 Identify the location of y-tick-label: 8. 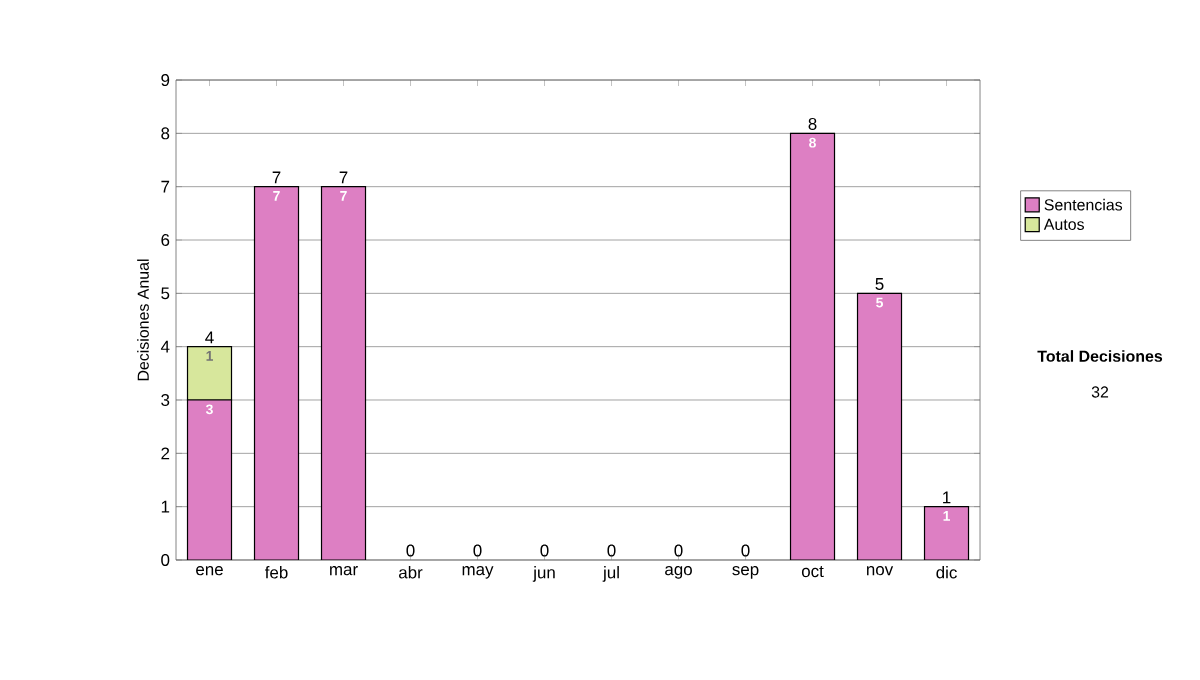
(165, 133).